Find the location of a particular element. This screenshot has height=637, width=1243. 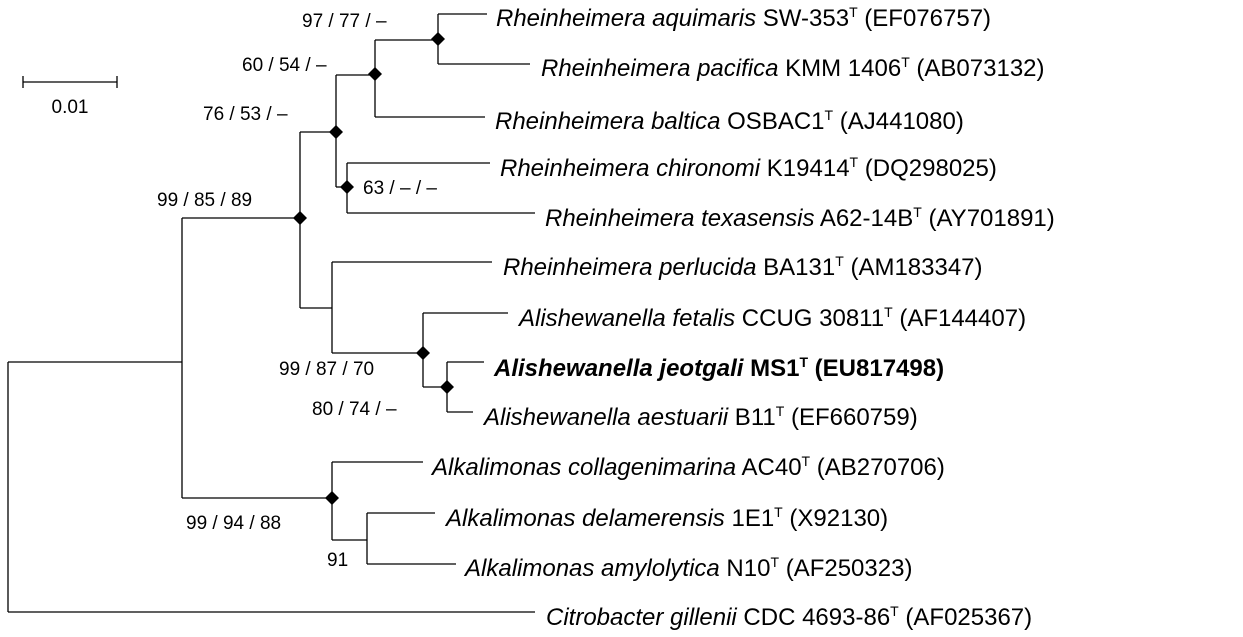

taxon-accession: (AY701891) is located at coordinates (988, 218).